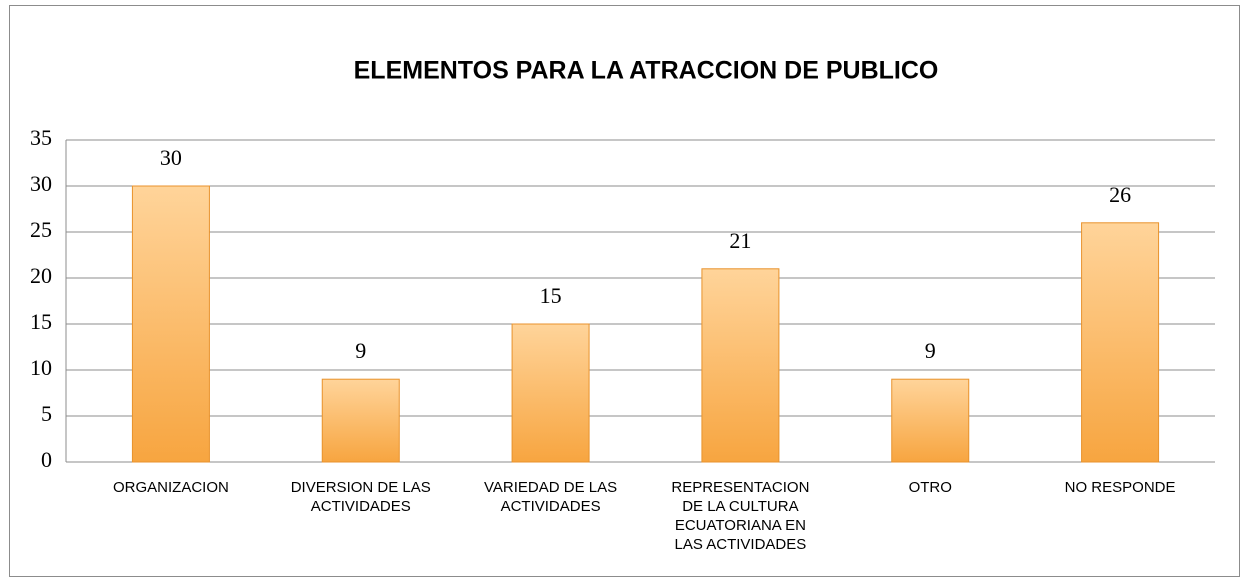 This screenshot has width=1248, height=577. I want to click on value-label: 30, so click(171, 157).